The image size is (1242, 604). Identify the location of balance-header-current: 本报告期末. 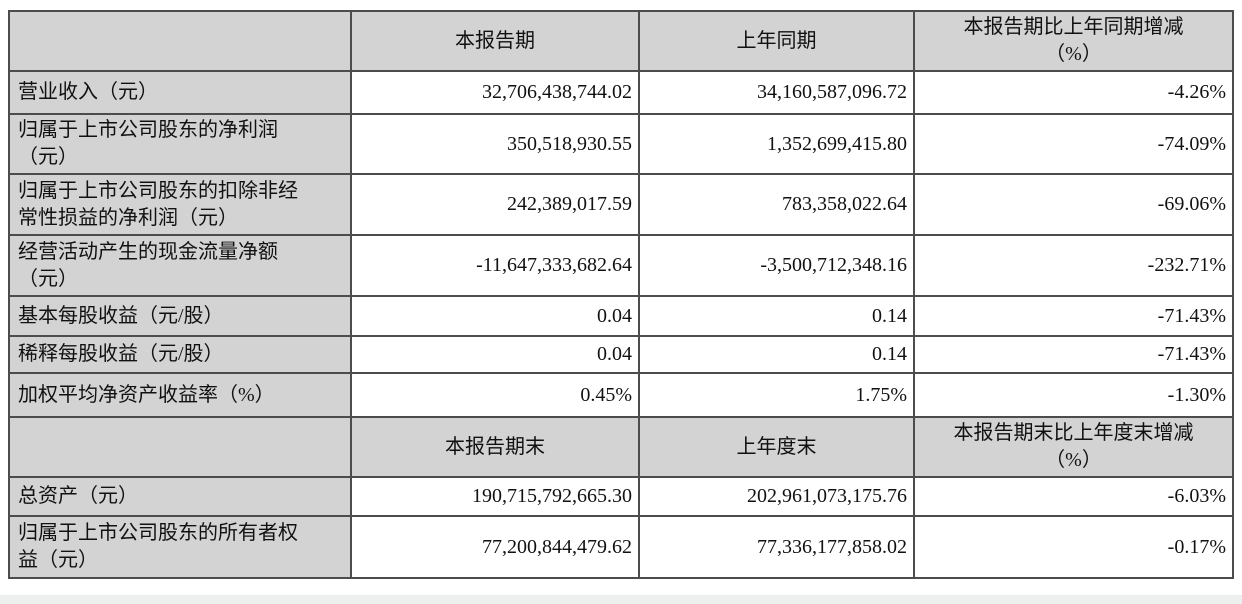
(495, 447).